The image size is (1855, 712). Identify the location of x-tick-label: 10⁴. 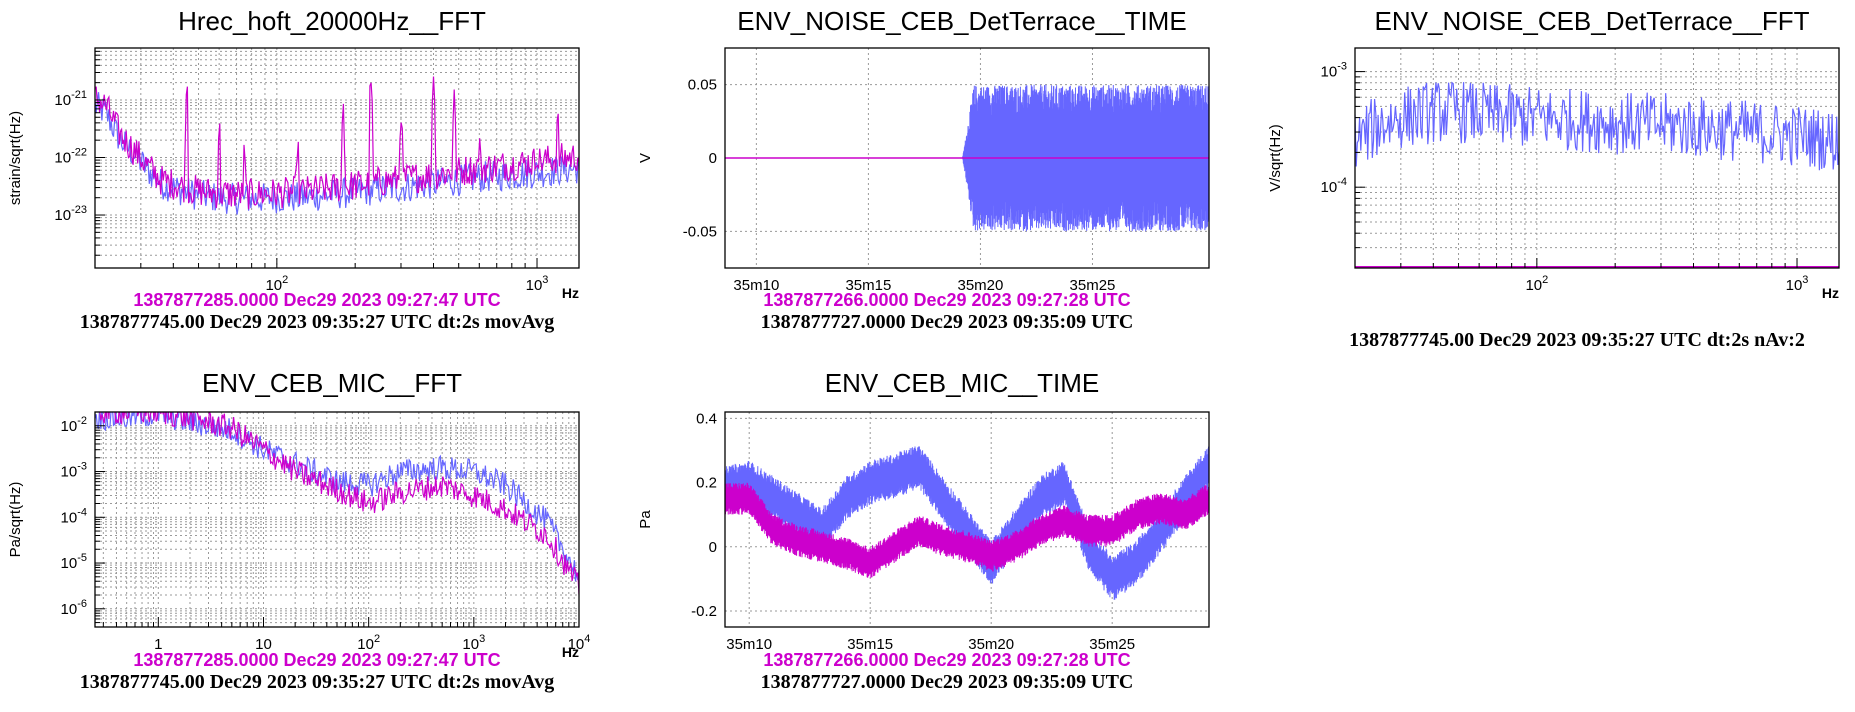
(579, 643).